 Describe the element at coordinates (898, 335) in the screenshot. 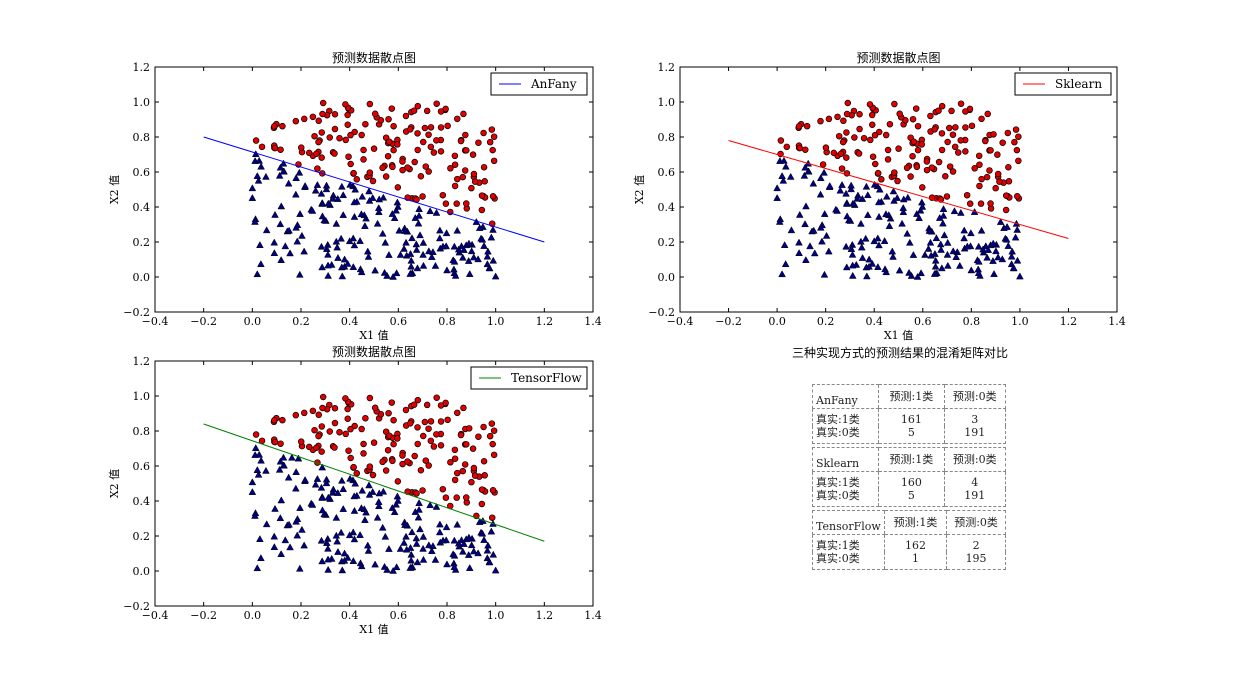

I see `x-axis-label: X1 值` at that location.